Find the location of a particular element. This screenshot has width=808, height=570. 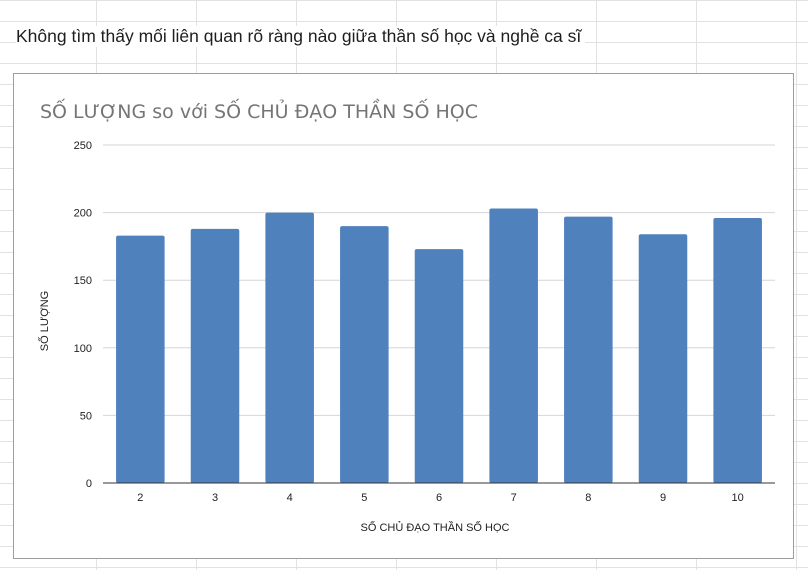

x-tick-label: 7 is located at coordinates (514, 498).